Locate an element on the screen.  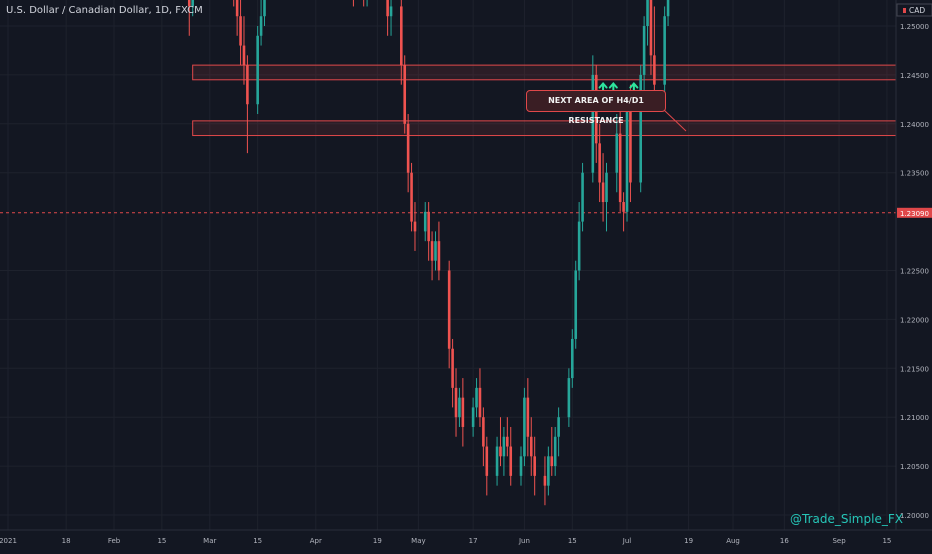
price-tick-label: 1.24500 is located at coordinates (914, 76).